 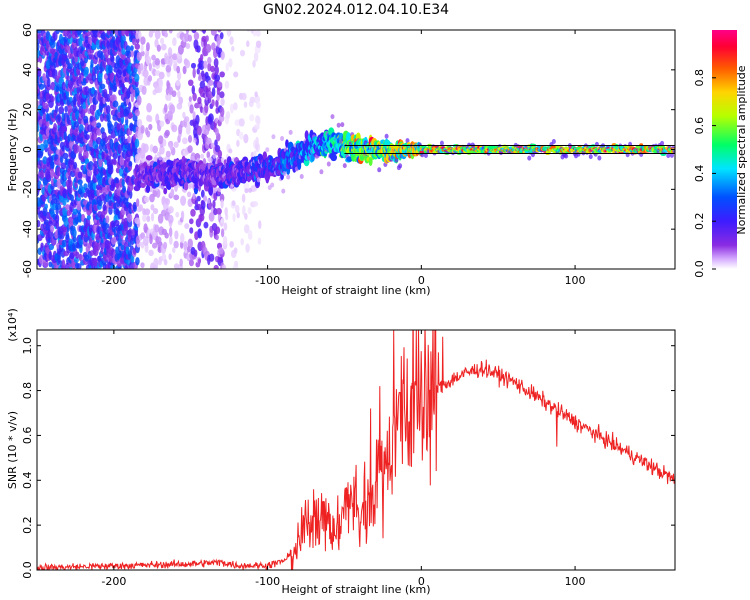 What do you see at coordinates (27, 481) in the screenshot?
I see `y-tick-label: 0.4` at bounding box center [27, 481].